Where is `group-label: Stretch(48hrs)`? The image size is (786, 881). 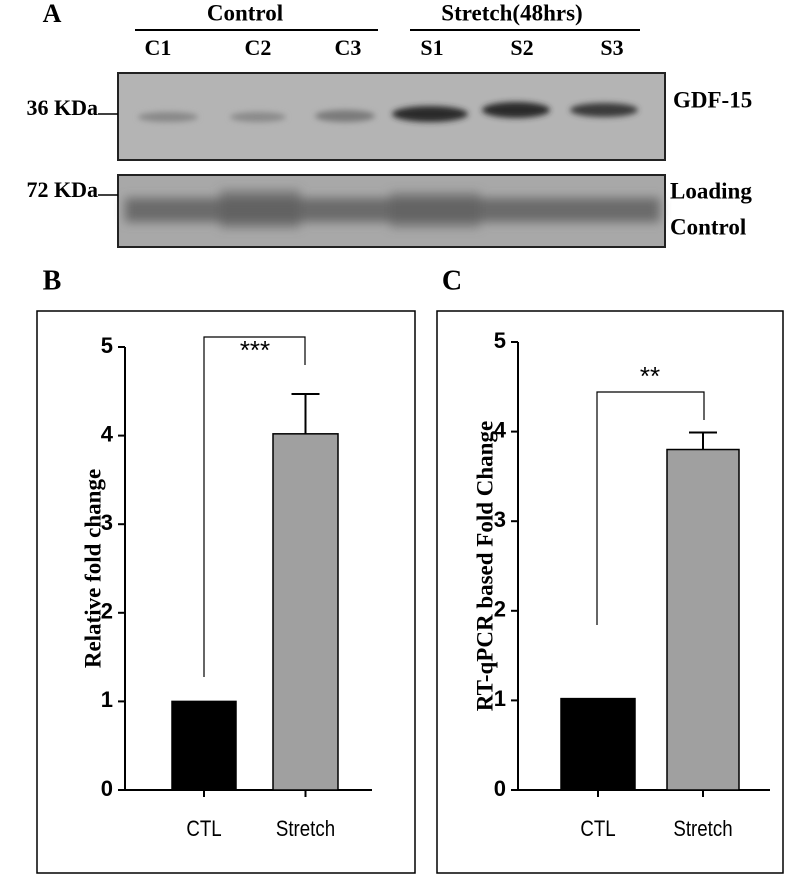
group-label: Stretch(48hrs) is located at coordinates (511, 12).